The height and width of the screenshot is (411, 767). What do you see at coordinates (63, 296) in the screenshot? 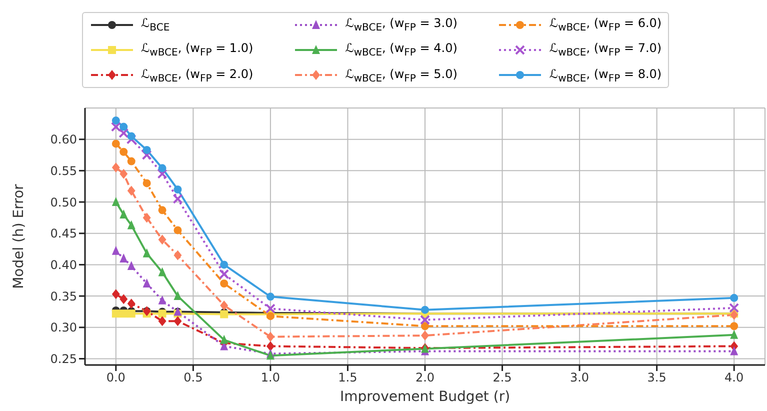
I see `y-tick-label: 0.35` at bounding box center [63, 296].